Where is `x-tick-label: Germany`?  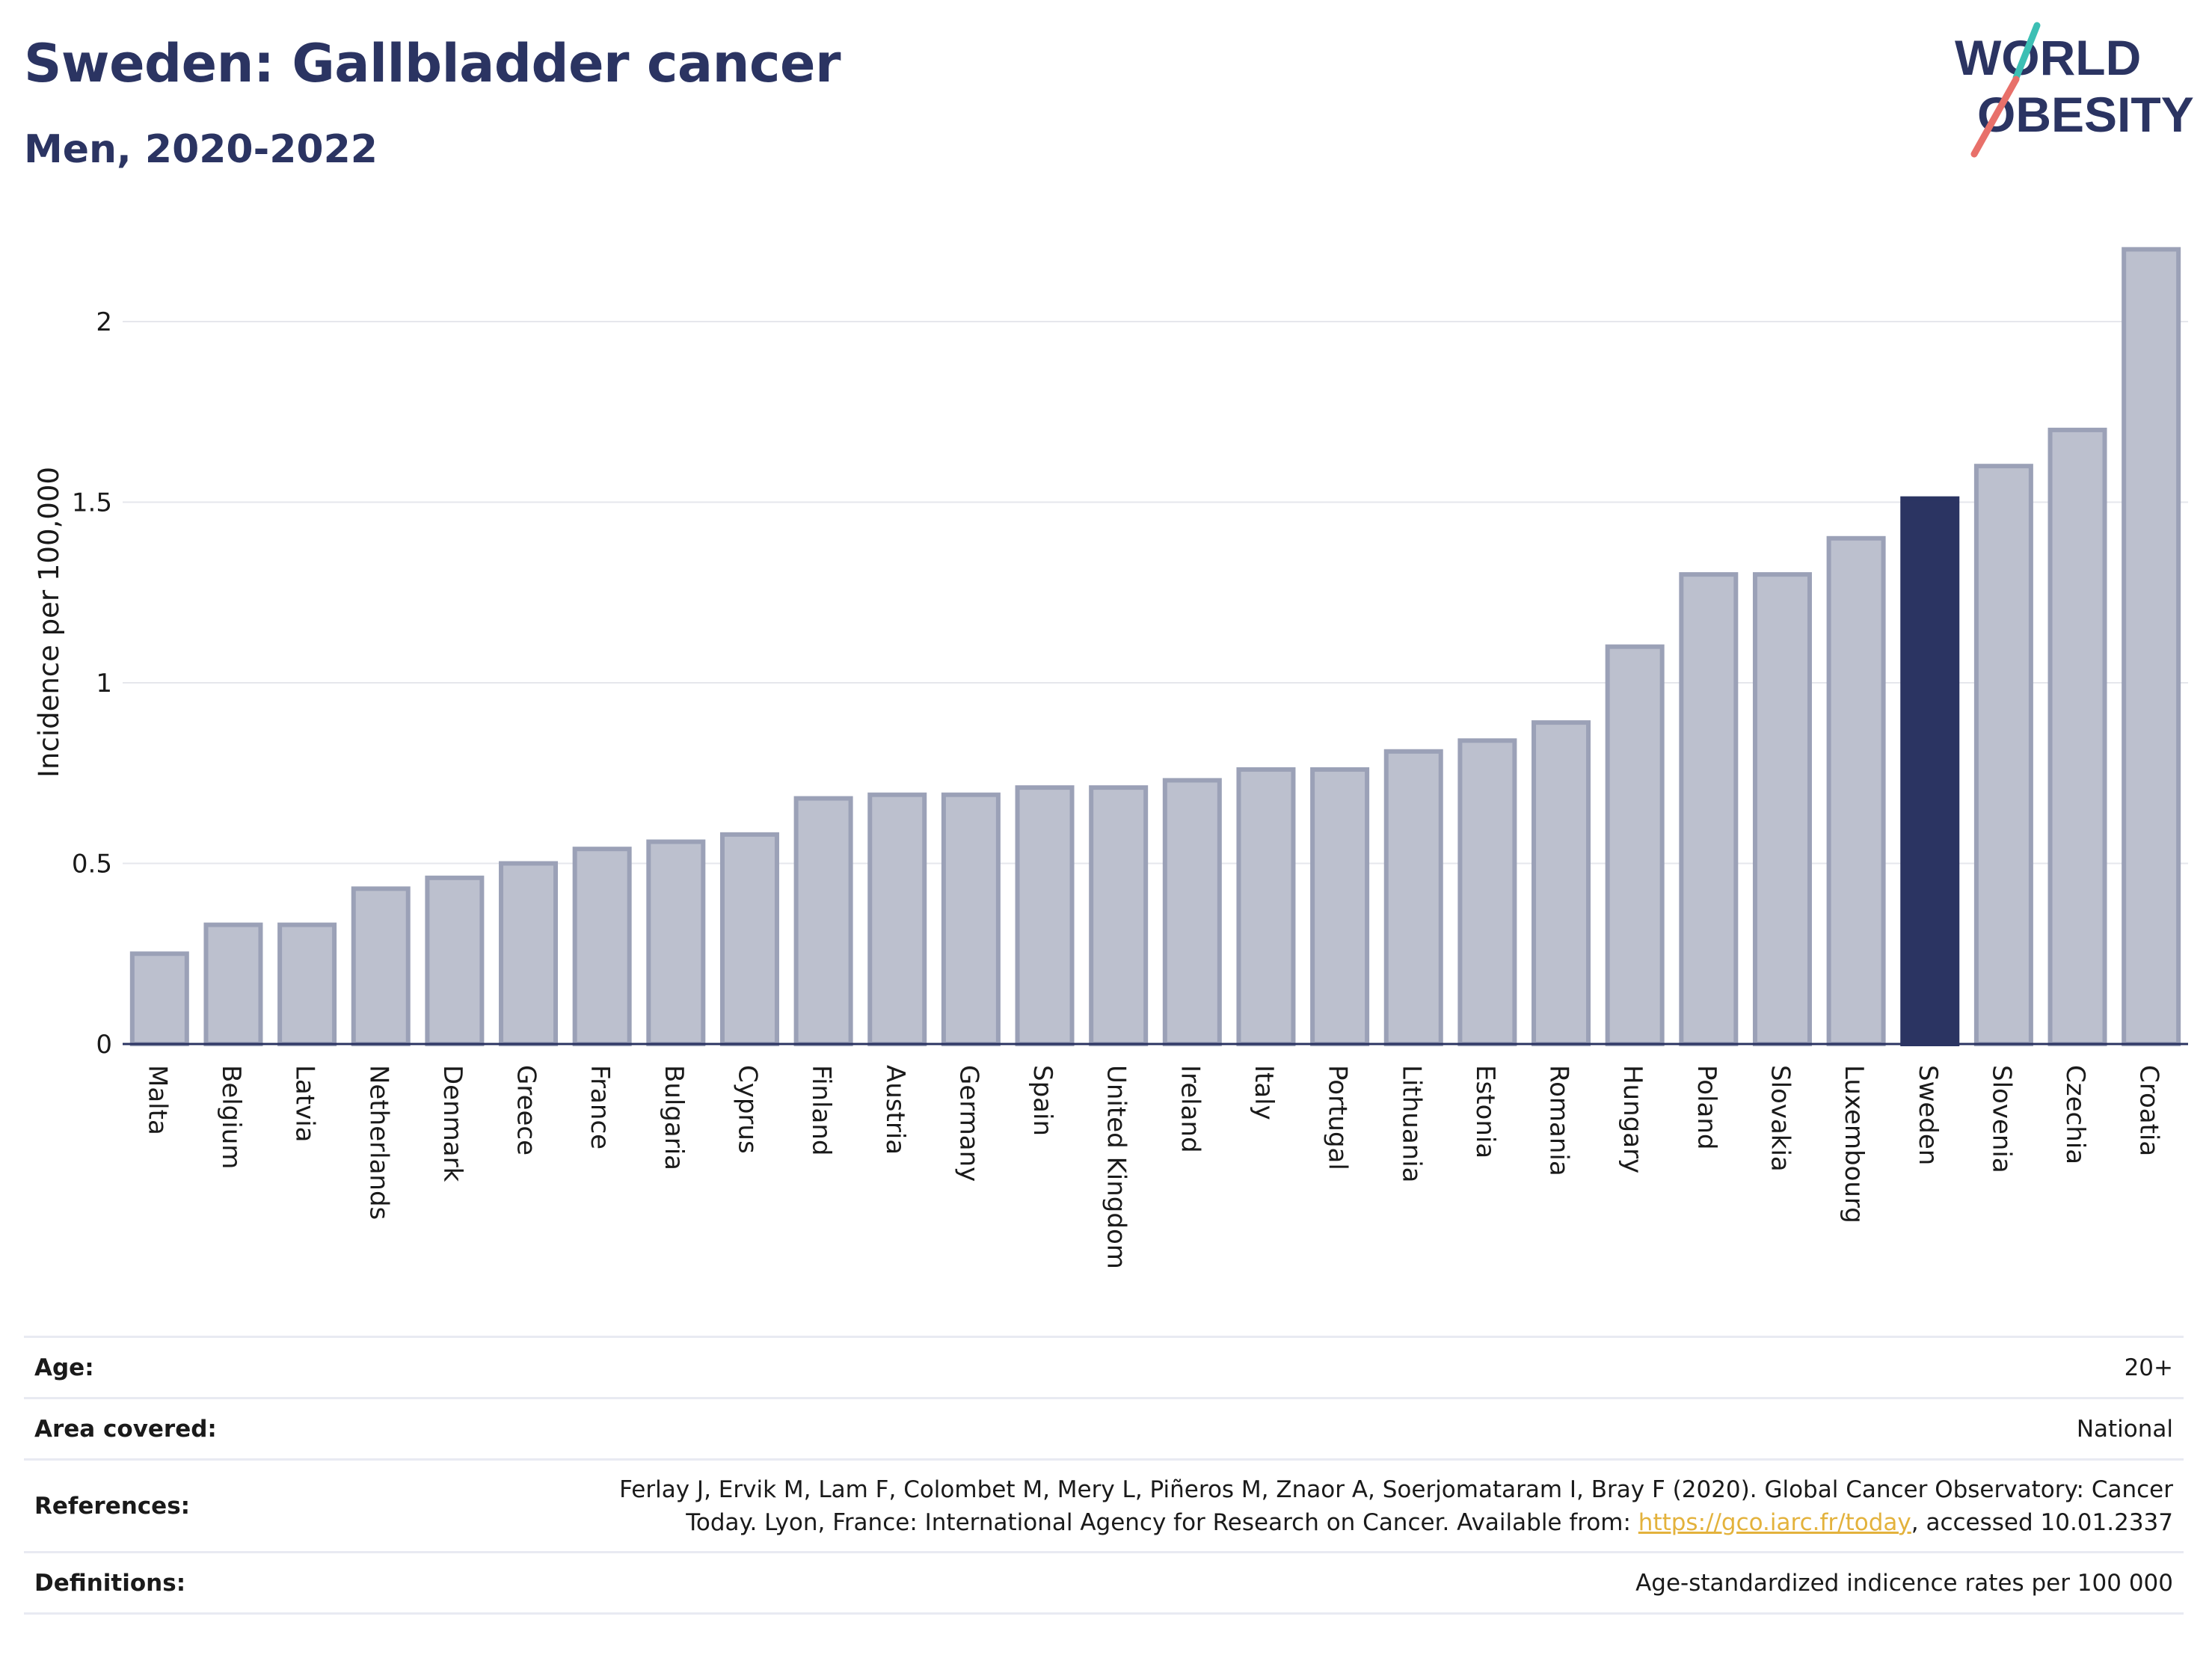 x-tick-label: Germany is located at coordinates (968, 1123).